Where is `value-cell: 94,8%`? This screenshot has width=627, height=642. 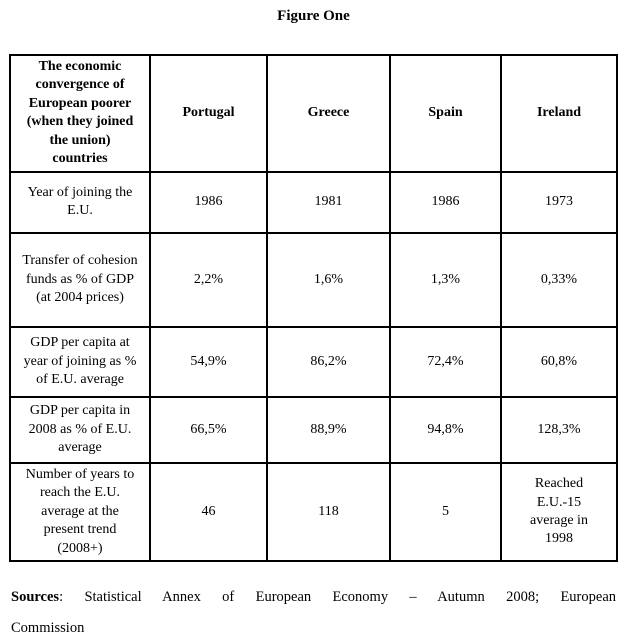 value-cell: 94,8% is located at coordinates (445, 429).